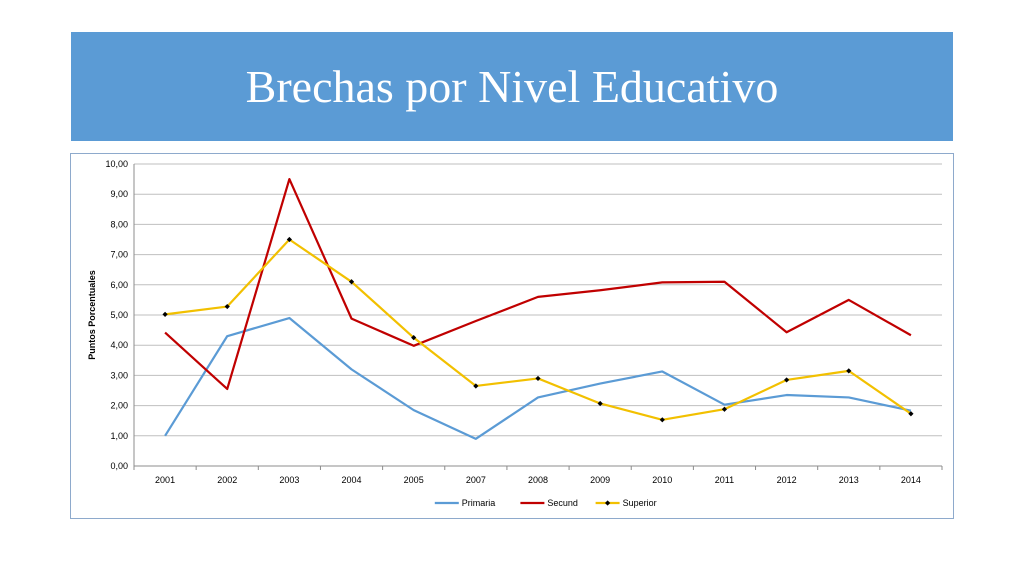  I want to click on x-tick-label: 2003, so click(289, 480).